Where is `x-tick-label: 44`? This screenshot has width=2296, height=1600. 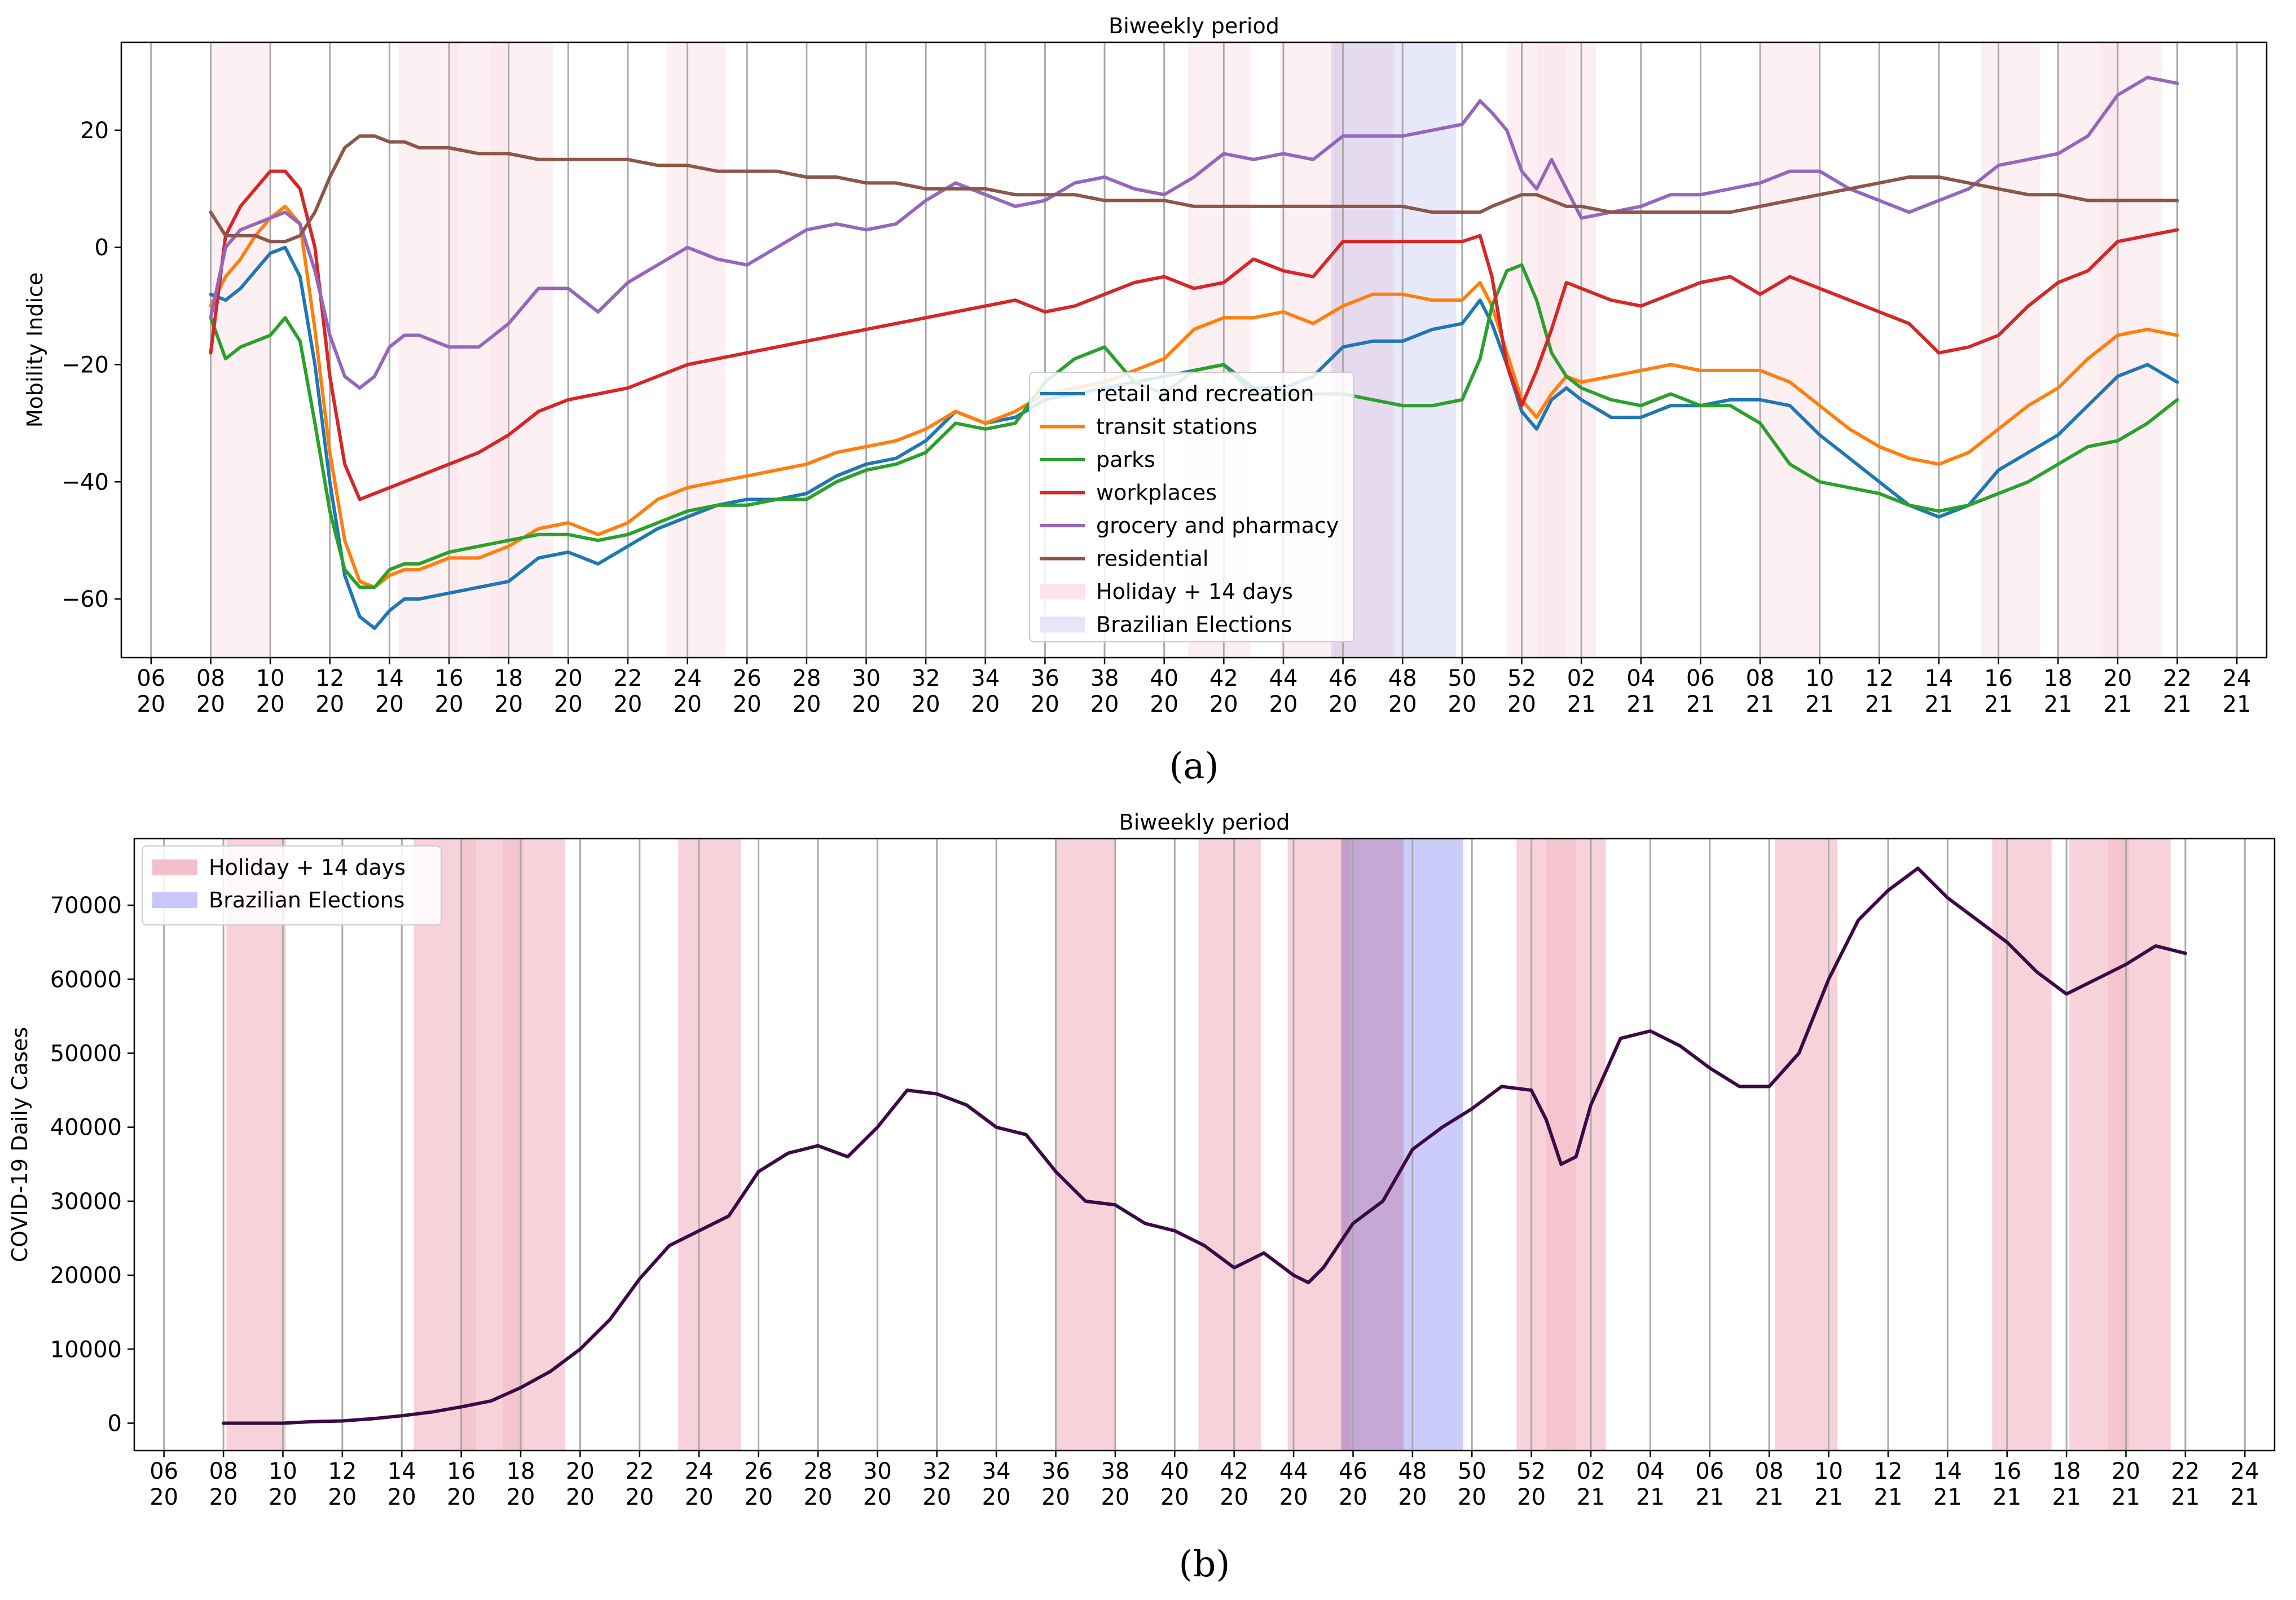
x-tick-label: 44 is located at coordinates (1283, 678).